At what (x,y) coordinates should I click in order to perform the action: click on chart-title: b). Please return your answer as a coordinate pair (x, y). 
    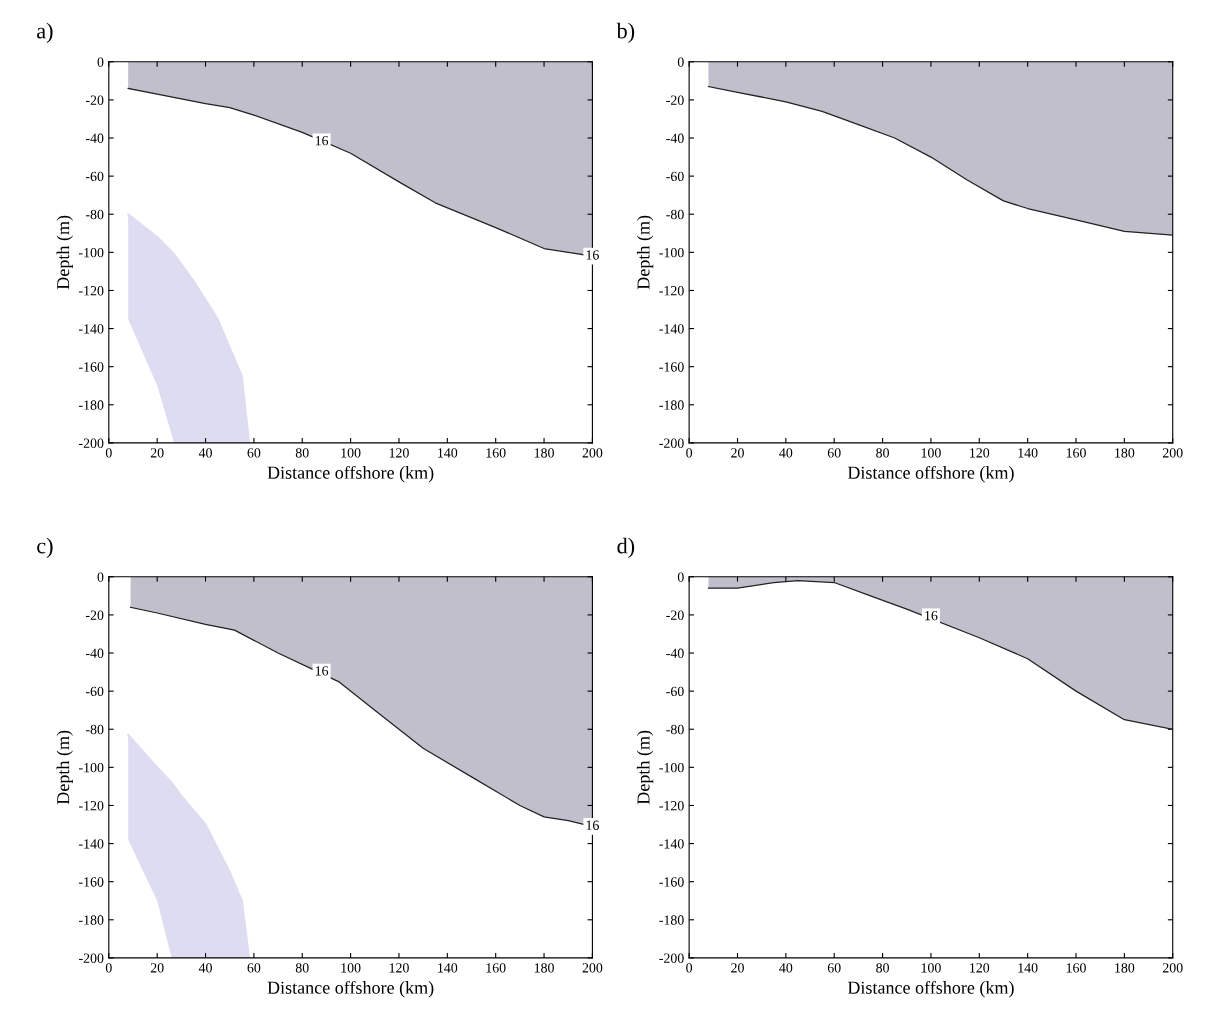
    Looking at the image, I should click on (625, 32).